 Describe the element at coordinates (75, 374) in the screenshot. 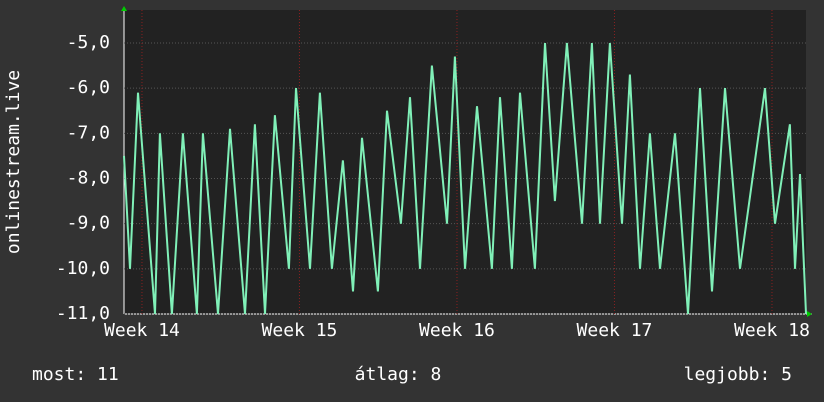

I see `legend-text: most: 11` at that location.